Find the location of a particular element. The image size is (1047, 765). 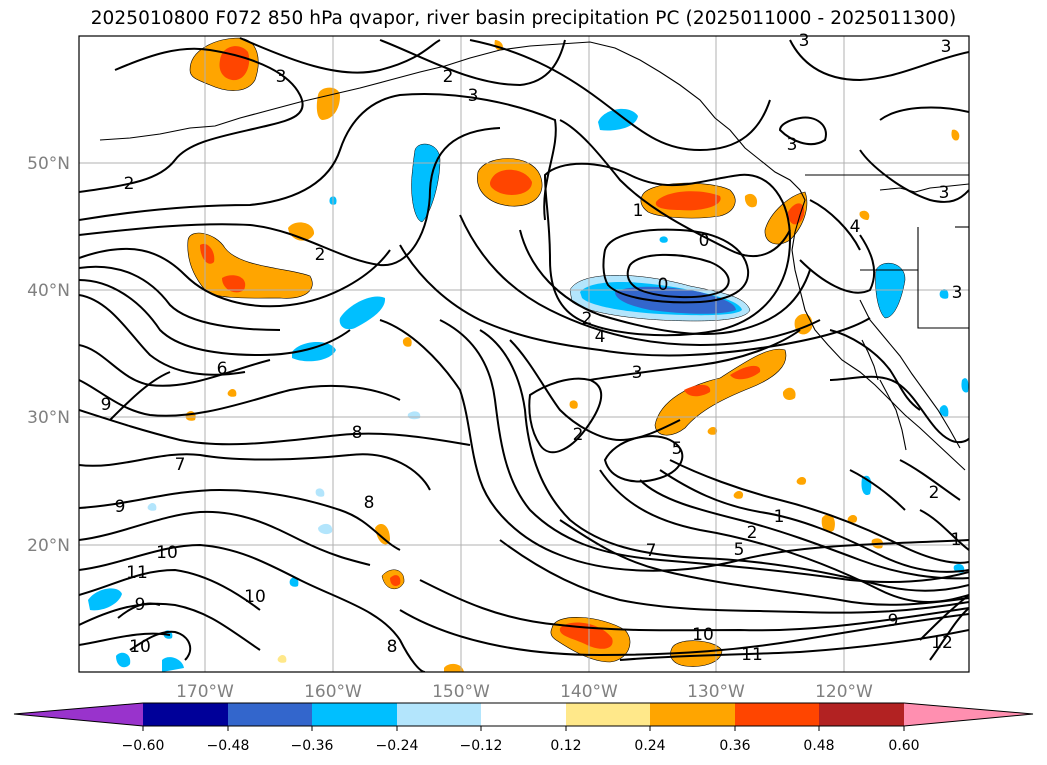

colorbar-segment-pink is located at coordinates (968, 714).